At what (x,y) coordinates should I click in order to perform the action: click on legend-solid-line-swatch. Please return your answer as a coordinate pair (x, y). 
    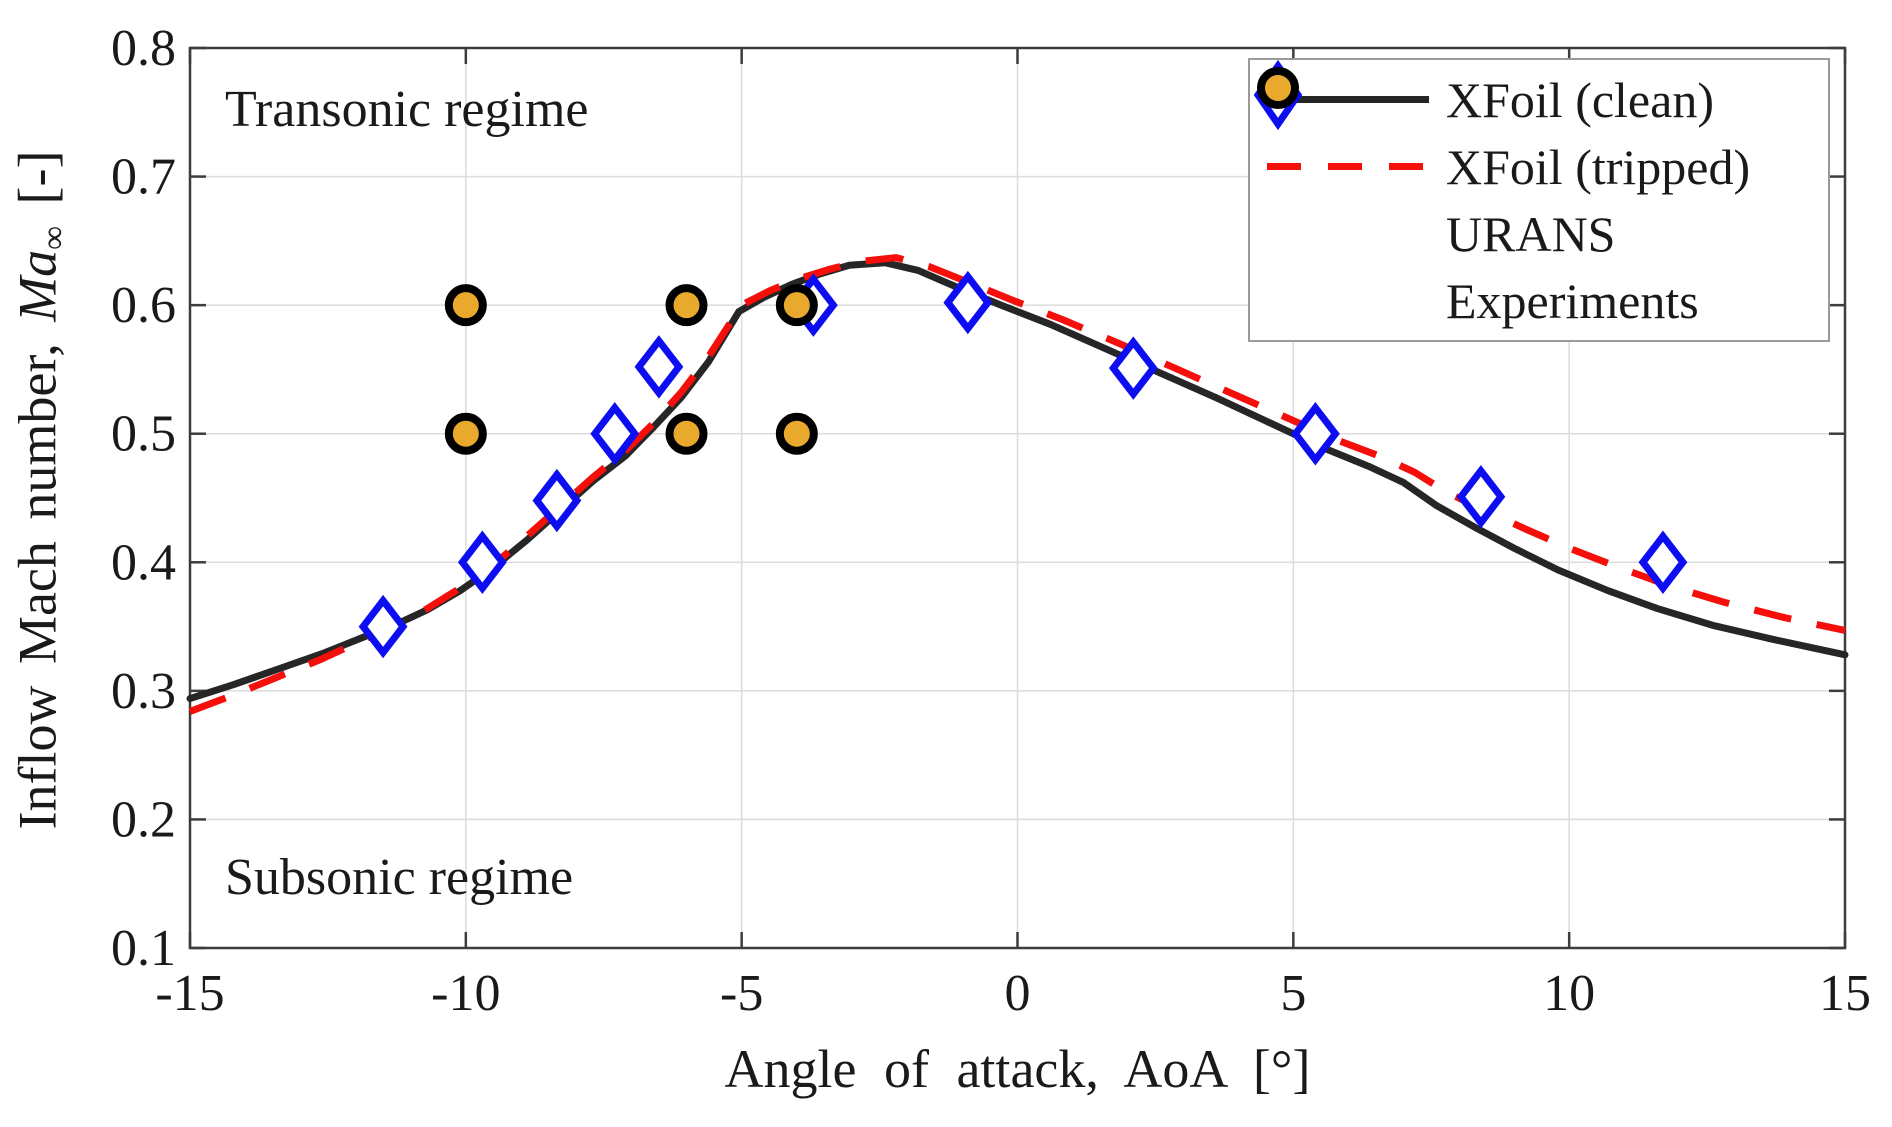
    Looking at the image, I should click on (1348, 99).